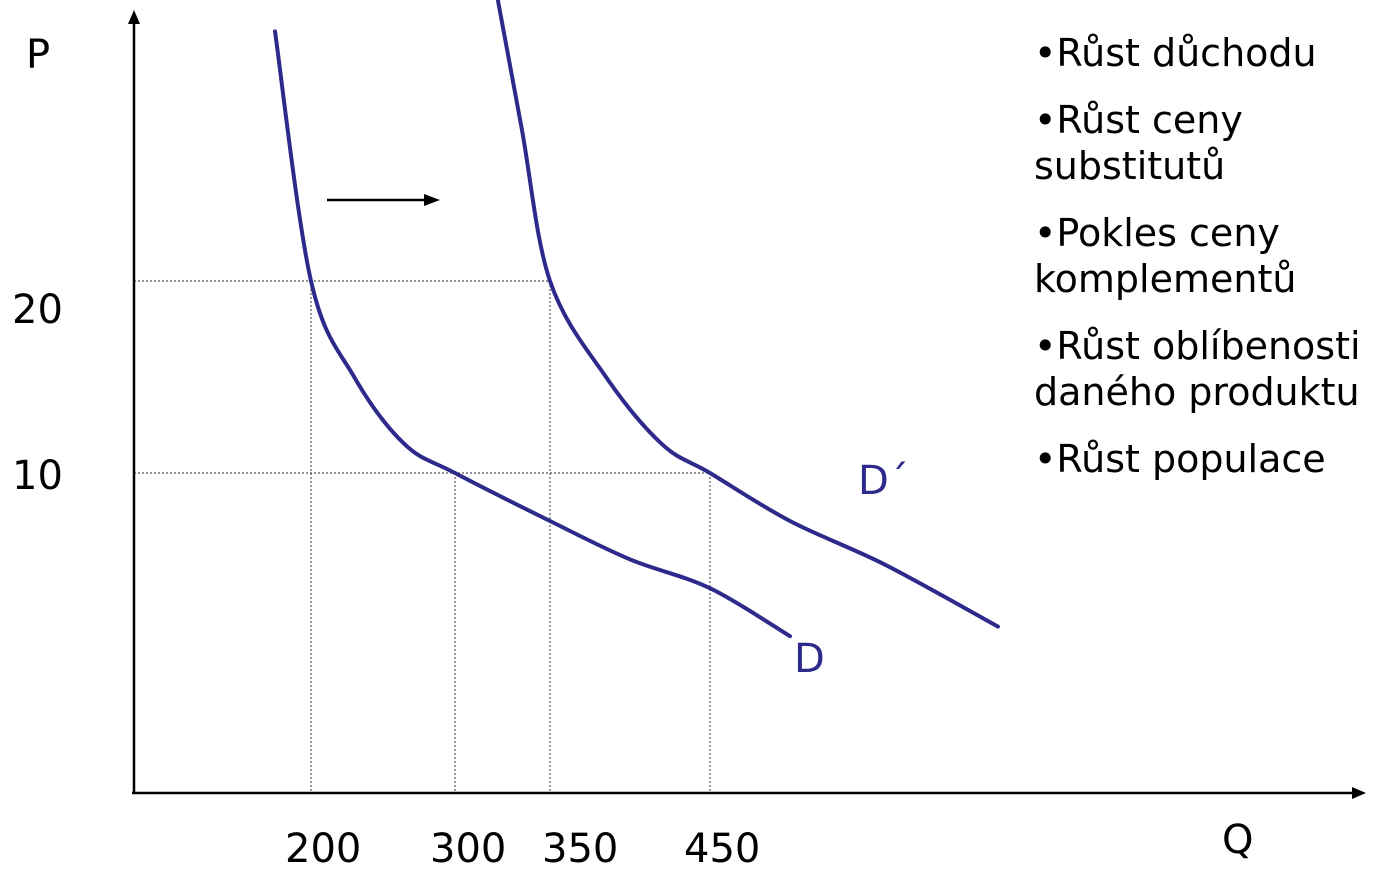 This screenshot has height=872, width=1373. Describe the element at coordinates (134, 17) in the screenshot. I see `y-axis-arrowhead` at that location.